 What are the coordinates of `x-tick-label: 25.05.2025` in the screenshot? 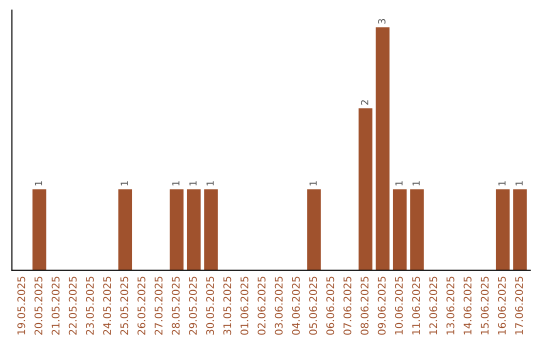 It's located at (124, 305).